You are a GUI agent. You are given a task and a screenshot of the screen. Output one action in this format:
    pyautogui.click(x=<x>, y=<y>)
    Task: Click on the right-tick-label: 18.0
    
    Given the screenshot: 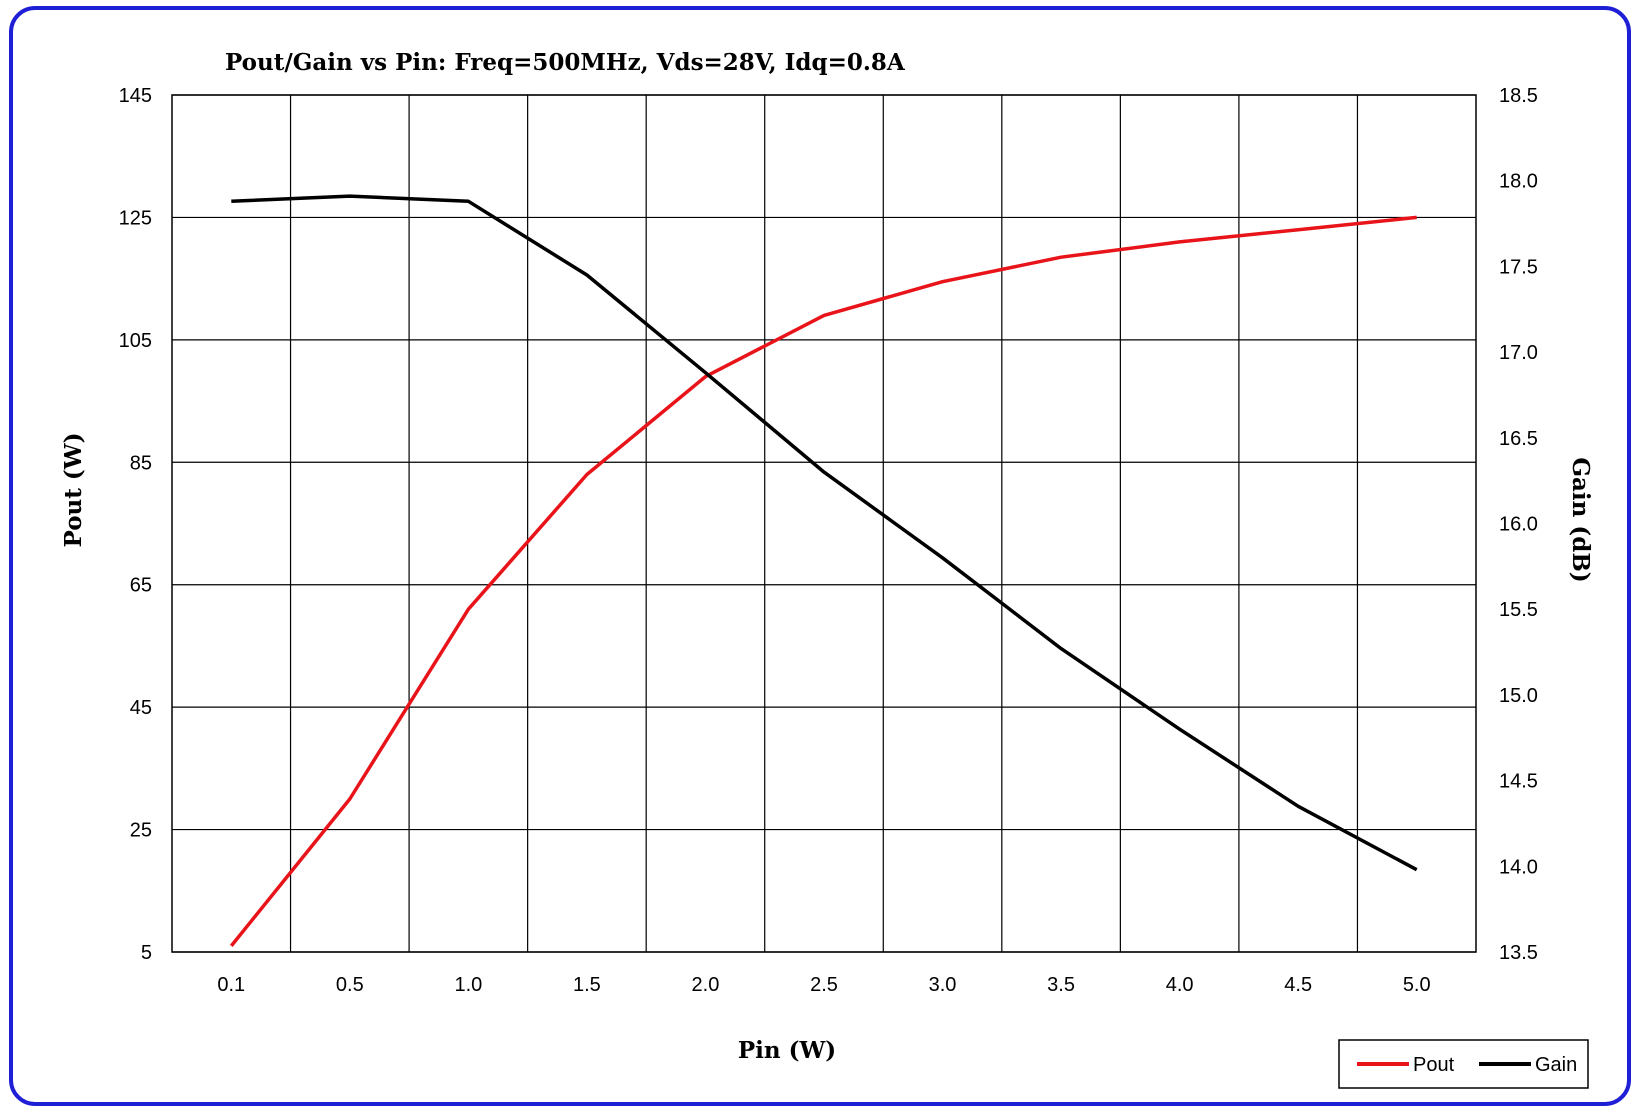 What is the action you would take?
    pyautogui.click(x=1518, y=182)
    